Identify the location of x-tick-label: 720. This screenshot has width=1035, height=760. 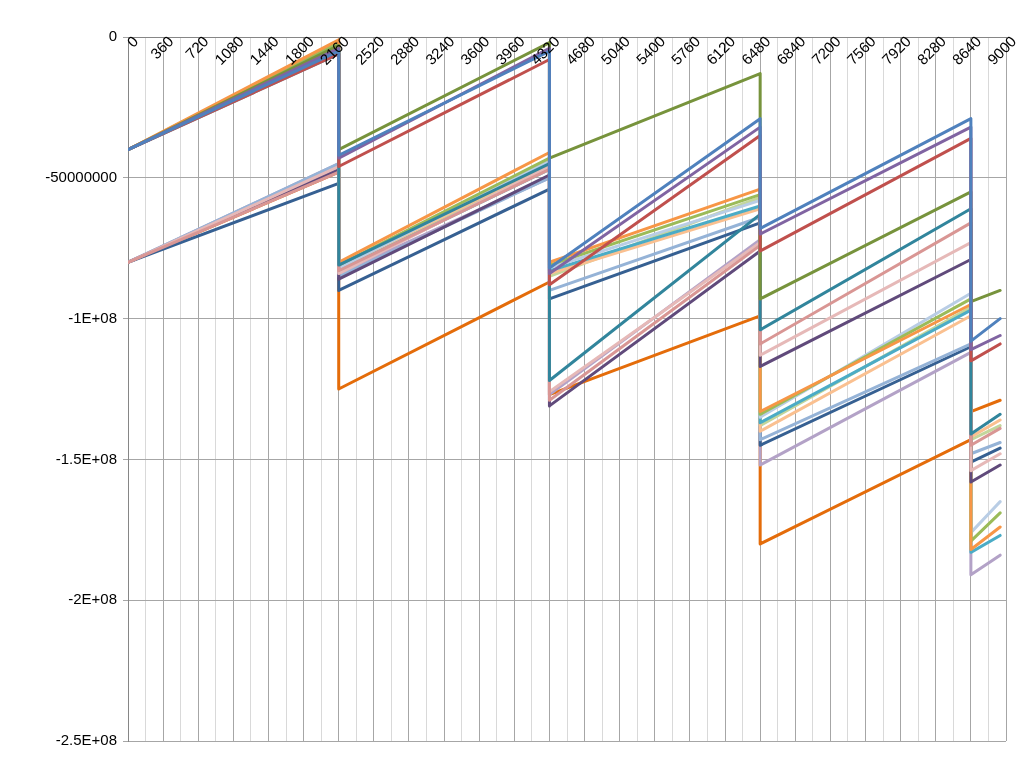
(196, 47).